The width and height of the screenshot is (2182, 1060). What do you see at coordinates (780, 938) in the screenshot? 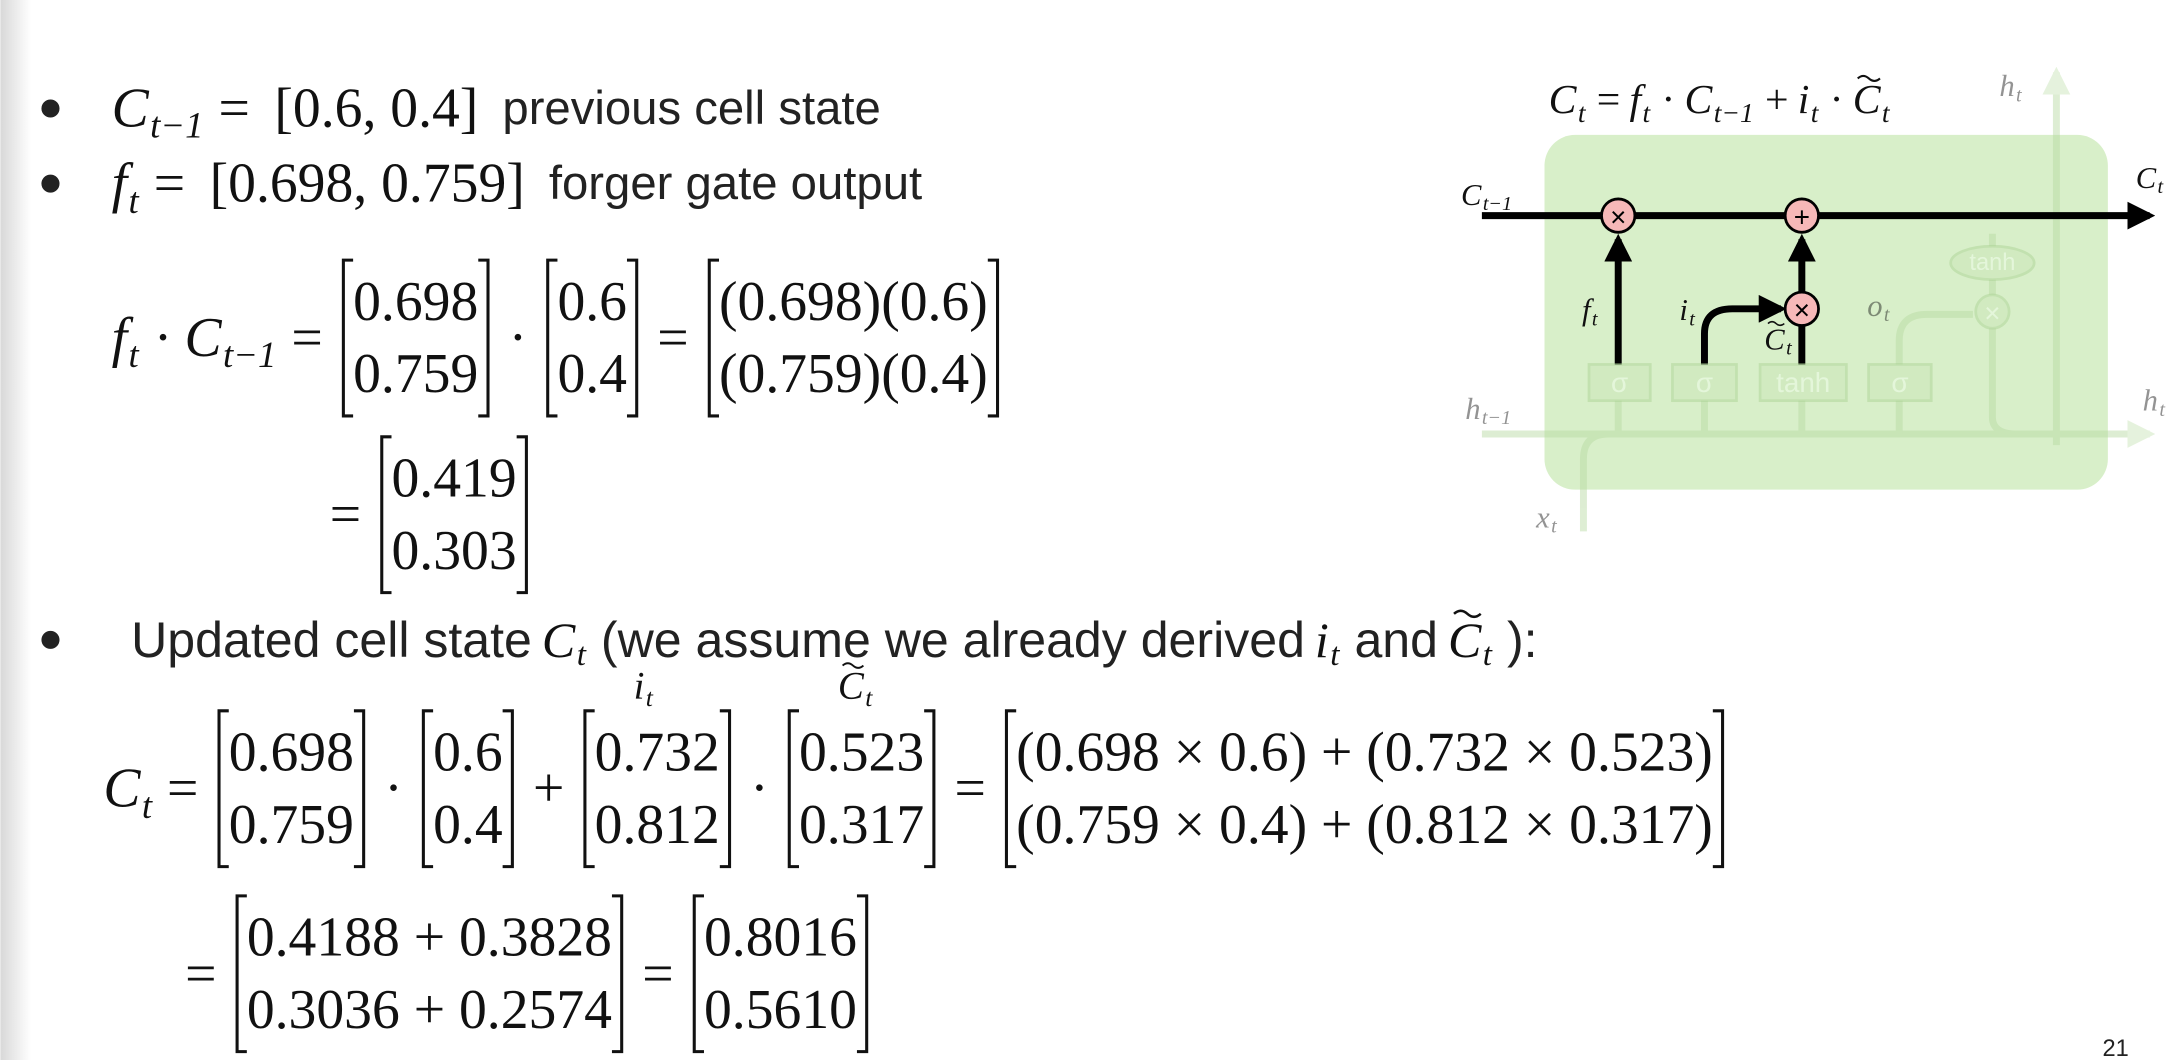
I see `matrix-cell: 0.8016` at bounding box center [780, 938].